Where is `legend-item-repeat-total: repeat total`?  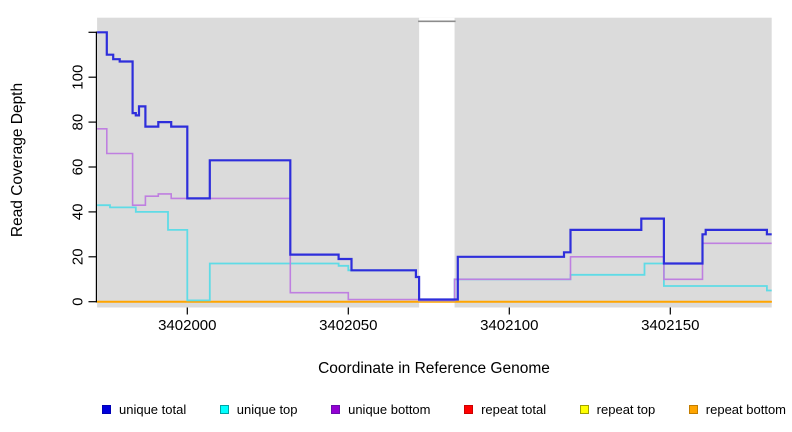 legend-item-repeat-total: repeat total is located at coordinates (505, 409).